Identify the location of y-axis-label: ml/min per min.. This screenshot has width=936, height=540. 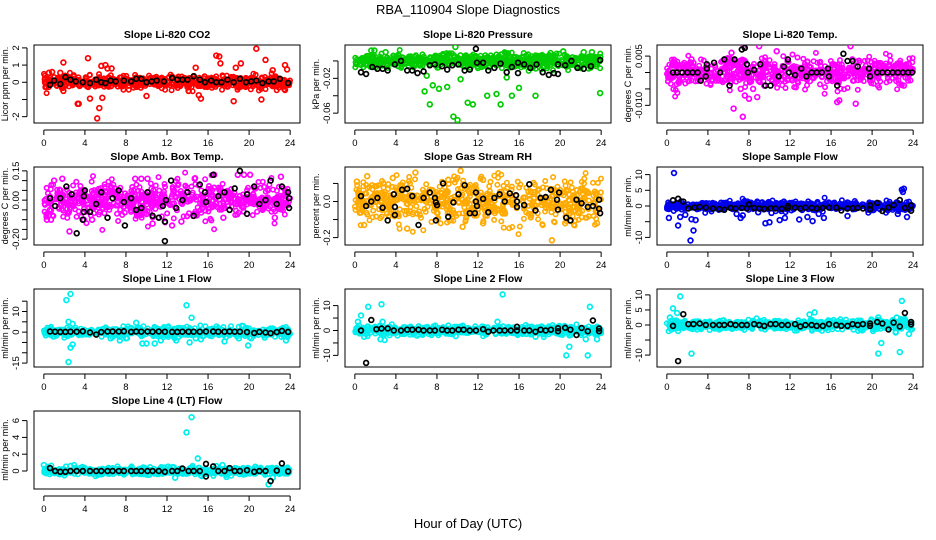
(628, 206).